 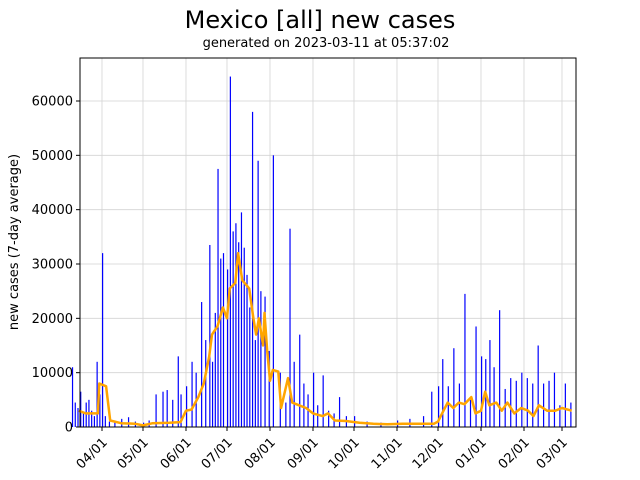 I want to click on y-tick-label: 30000, so click(x=52, y=265).